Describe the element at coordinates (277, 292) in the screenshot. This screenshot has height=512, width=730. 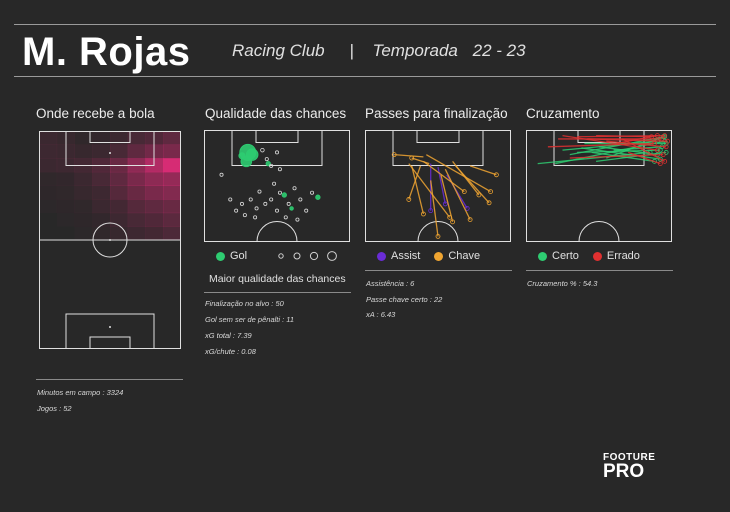
I see `shots-divider` at that location.